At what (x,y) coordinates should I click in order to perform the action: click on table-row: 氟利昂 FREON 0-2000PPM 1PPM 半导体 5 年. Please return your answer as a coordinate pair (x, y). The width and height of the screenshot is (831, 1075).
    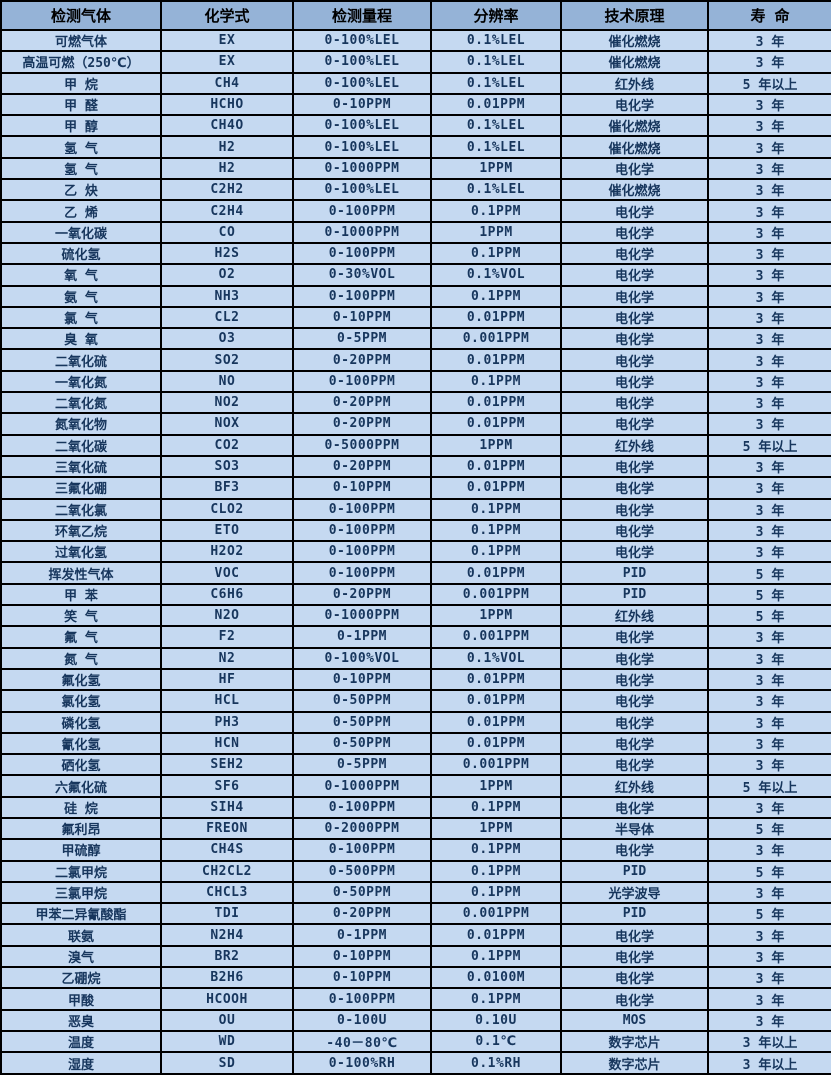
    Looking at the image, I should click on (415, 828).